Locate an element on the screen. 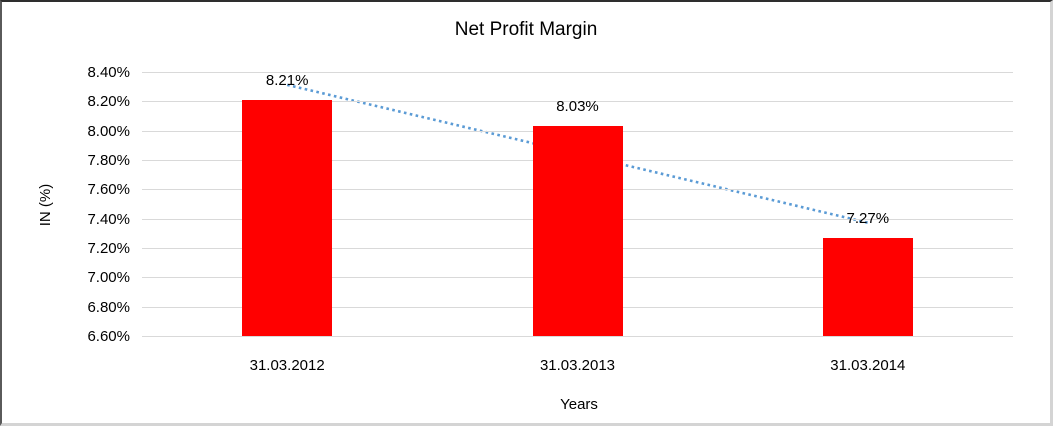 Image resolution: width=1053 pixels, height=426 pixels. bar-value-label: 7.27% is located at coordinates (868, 218).